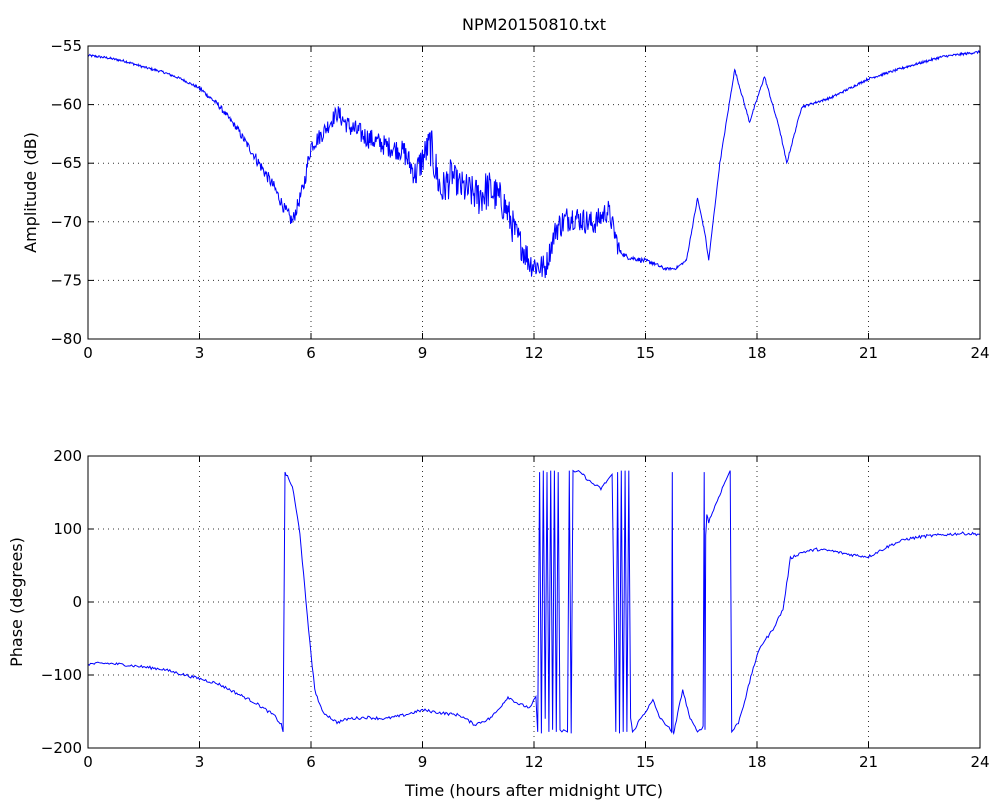  What do you see at coordinates (66, 46) in the screenshot?
I see `y-tick-label: −55` at bounding box center [66, 46].